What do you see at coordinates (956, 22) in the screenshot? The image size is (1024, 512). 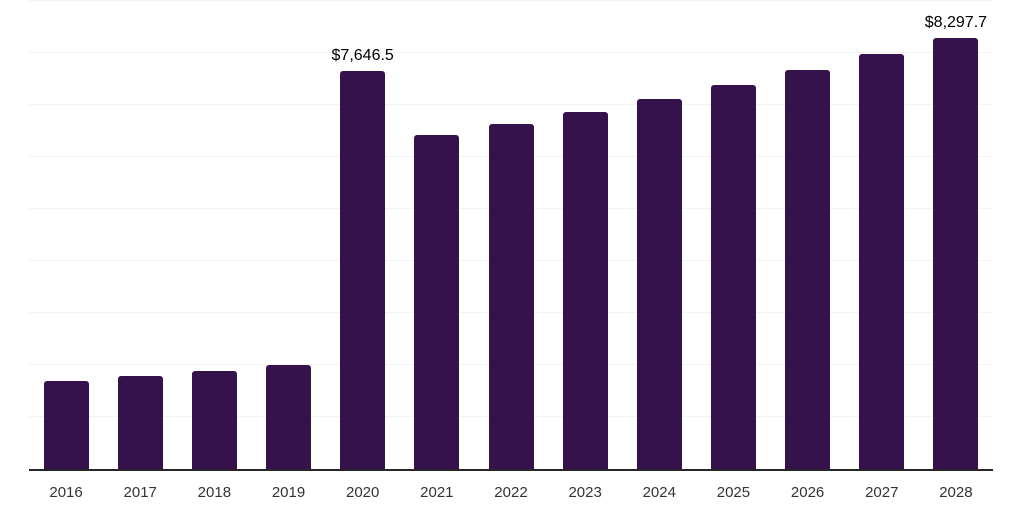 I see `data-label-2028: $8,297.7` at bounding box center [956, 22].